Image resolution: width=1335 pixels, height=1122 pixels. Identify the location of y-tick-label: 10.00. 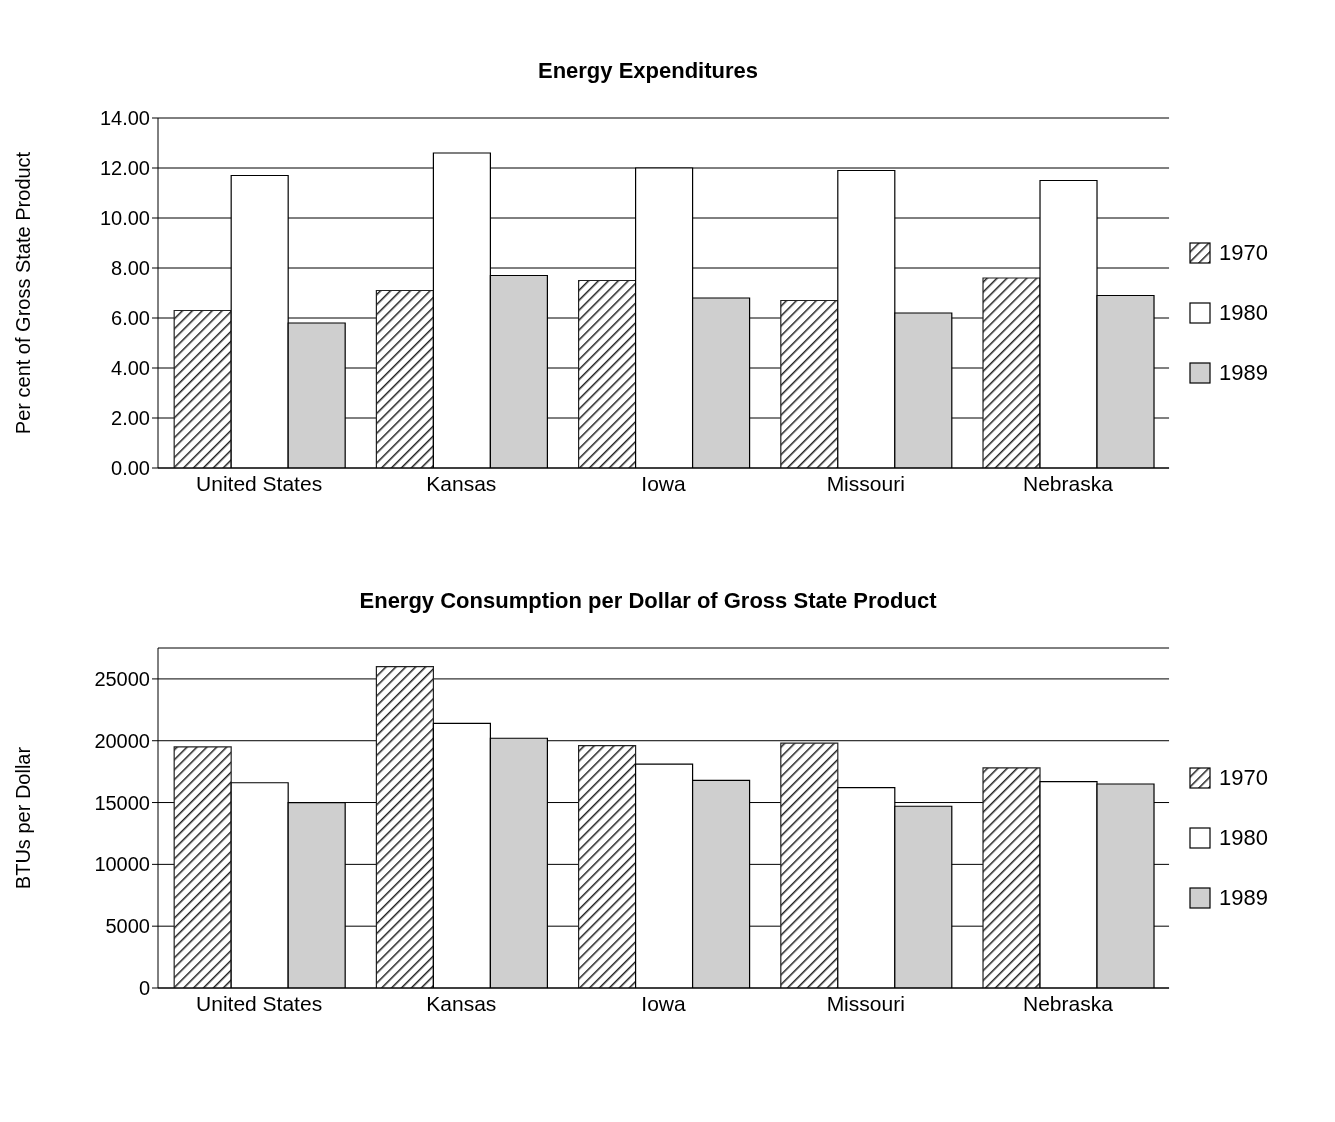
(124, 218).